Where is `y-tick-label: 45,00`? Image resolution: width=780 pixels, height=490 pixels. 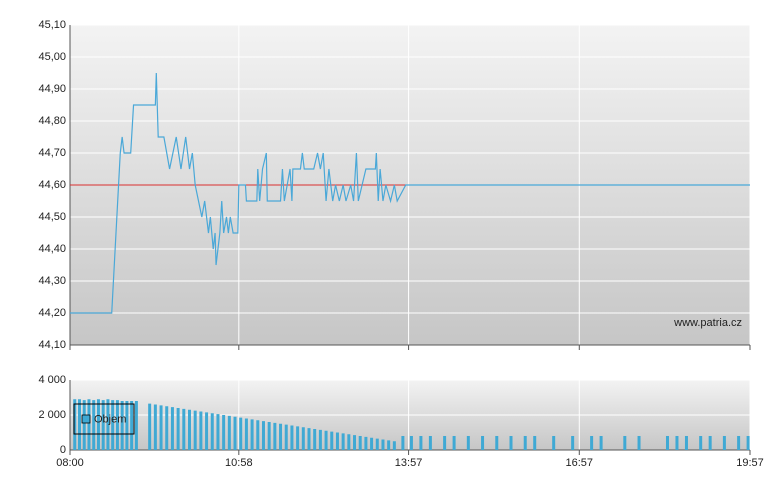 y-tick-label: 45,00 is located at coordinates (52, 57).